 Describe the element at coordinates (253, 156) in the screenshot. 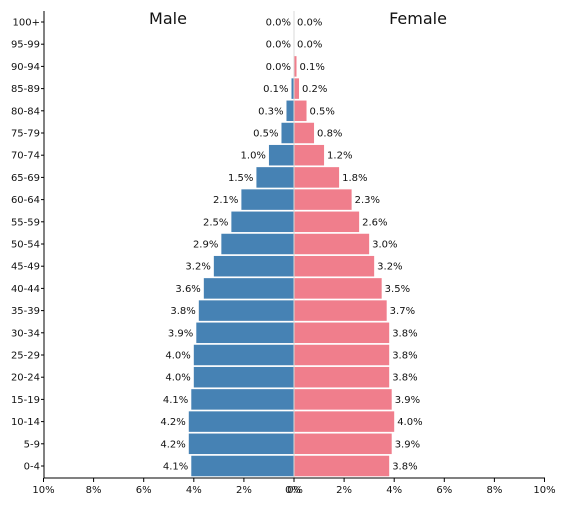

I see `male-value-label: 1.0%` at that location.